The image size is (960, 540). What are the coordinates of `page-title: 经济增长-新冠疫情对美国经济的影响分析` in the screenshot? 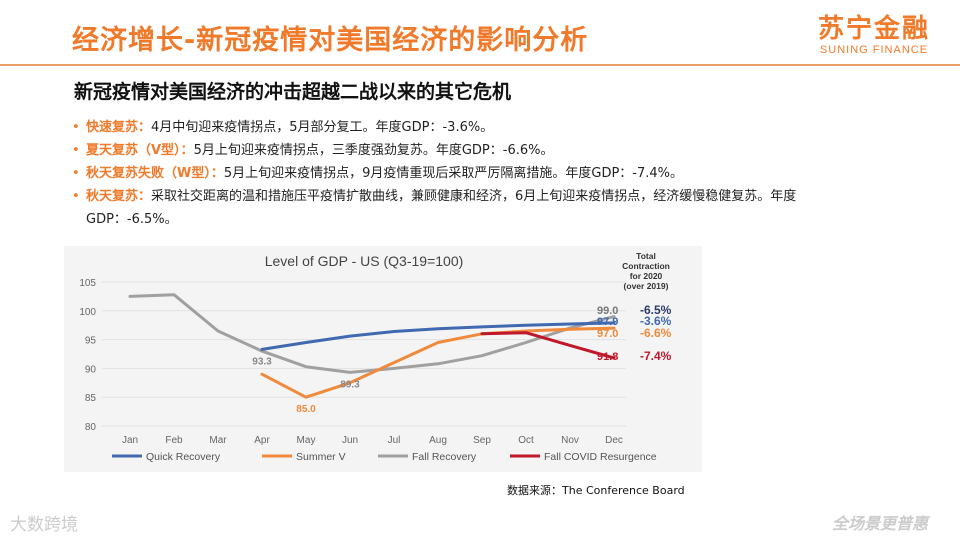 It's located at (330, 40).